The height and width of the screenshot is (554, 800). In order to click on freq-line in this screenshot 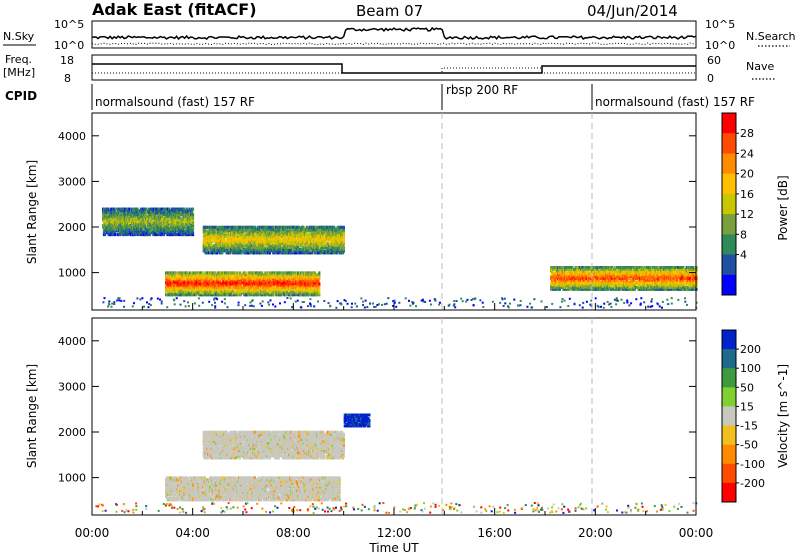, I will do `click(394, 68)`.